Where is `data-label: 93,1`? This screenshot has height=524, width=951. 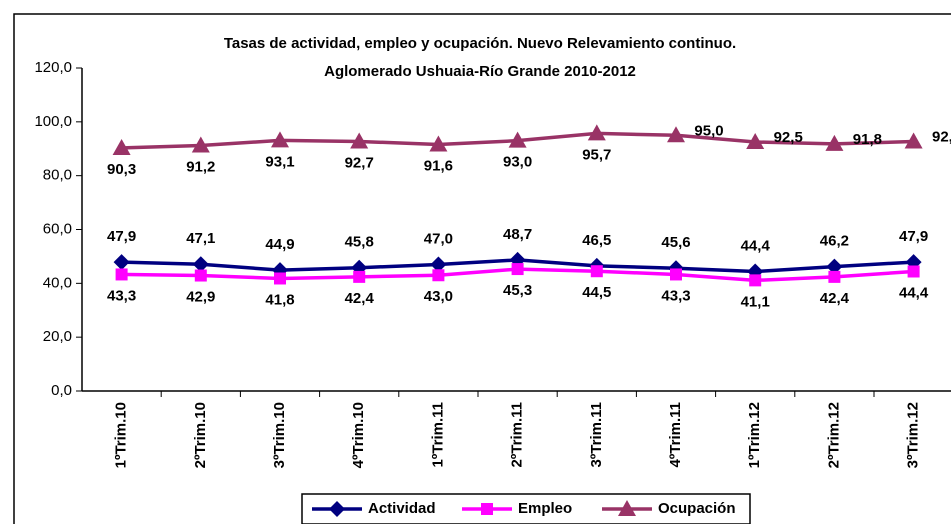
data-label: 93,1 is located at coordinates (279, 161).